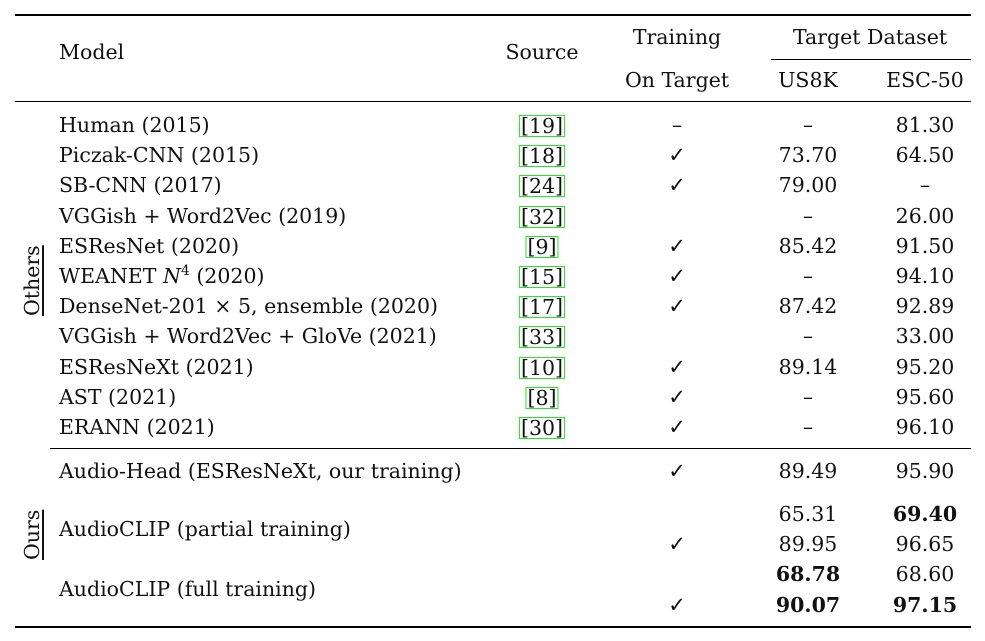 This screenshot has width=985, height=641. I want to click on model-name: ESResNeXt (2021), so click(156, 366).